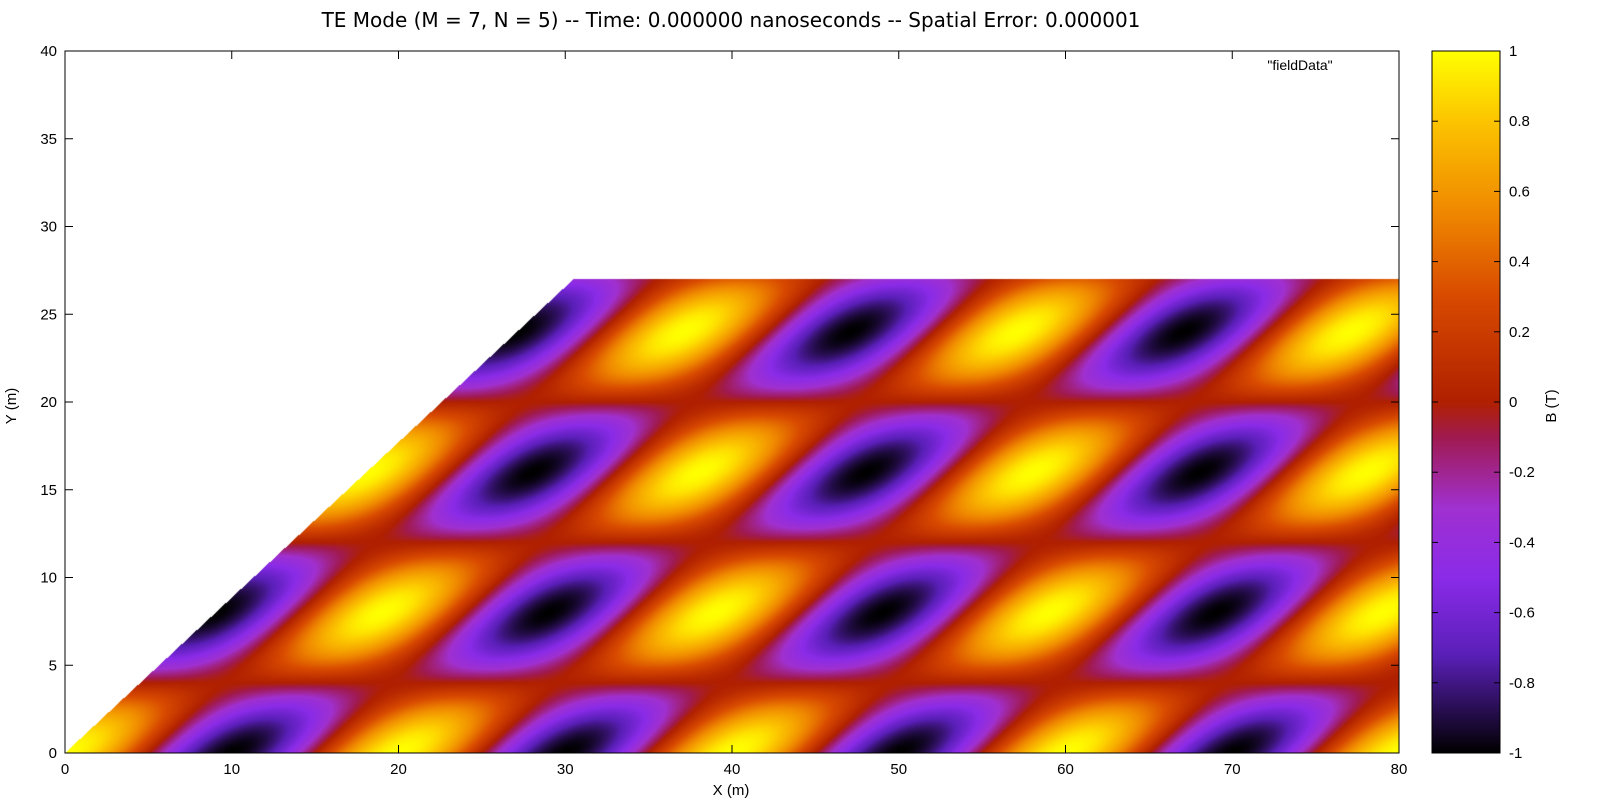 The image size is (1600, 800). I want to click on colorbar-tick-label: -0.2, so click(1522, 472).